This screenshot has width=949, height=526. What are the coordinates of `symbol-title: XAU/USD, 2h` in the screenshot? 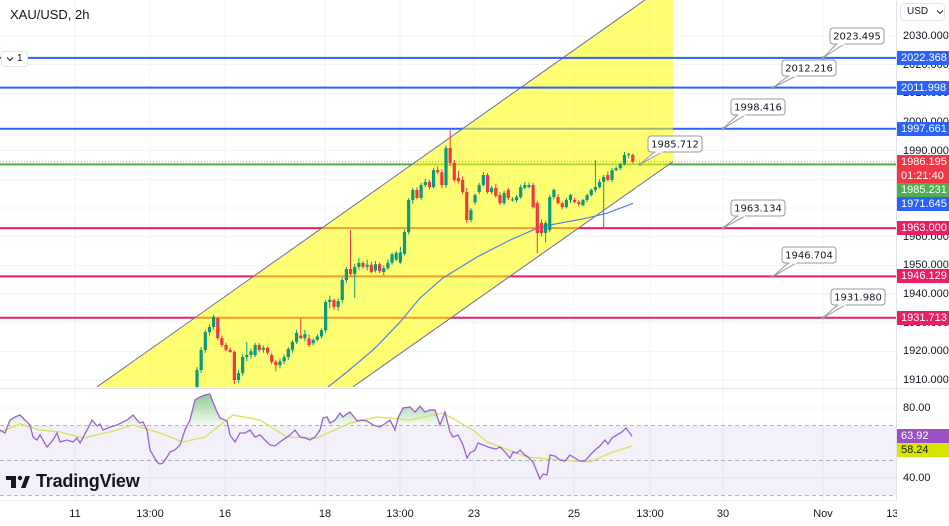 It's located at (50, 14).